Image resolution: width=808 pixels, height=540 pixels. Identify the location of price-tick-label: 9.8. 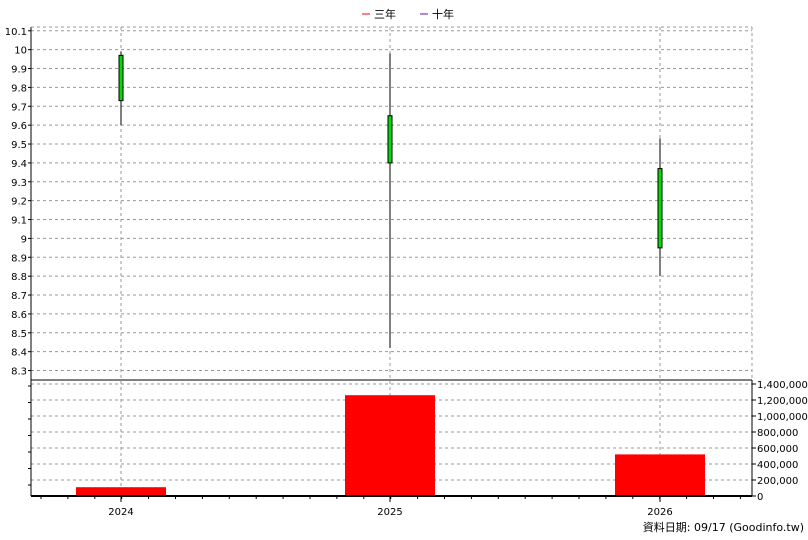
(19, 88).